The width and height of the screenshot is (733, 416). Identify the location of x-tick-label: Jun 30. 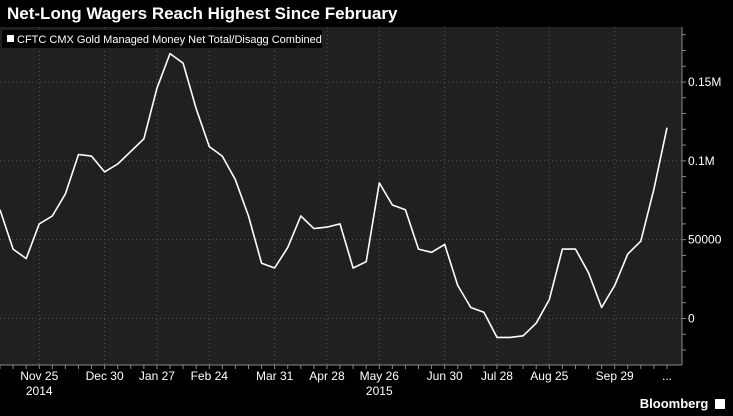
(445, 376).